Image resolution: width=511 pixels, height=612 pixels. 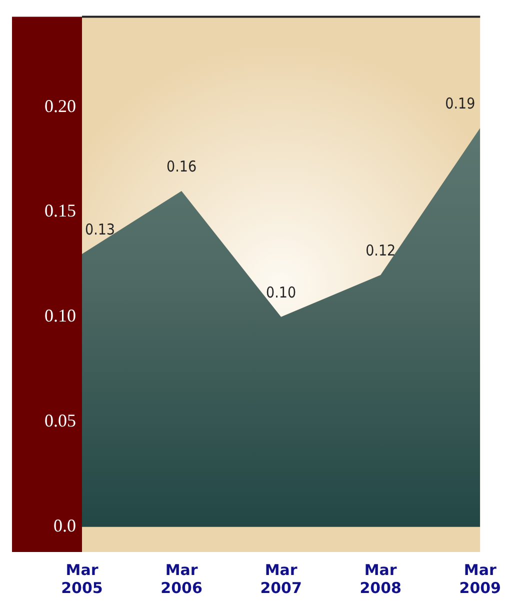 I want to click on data-label: 0.13, so click(x=100, y=229).